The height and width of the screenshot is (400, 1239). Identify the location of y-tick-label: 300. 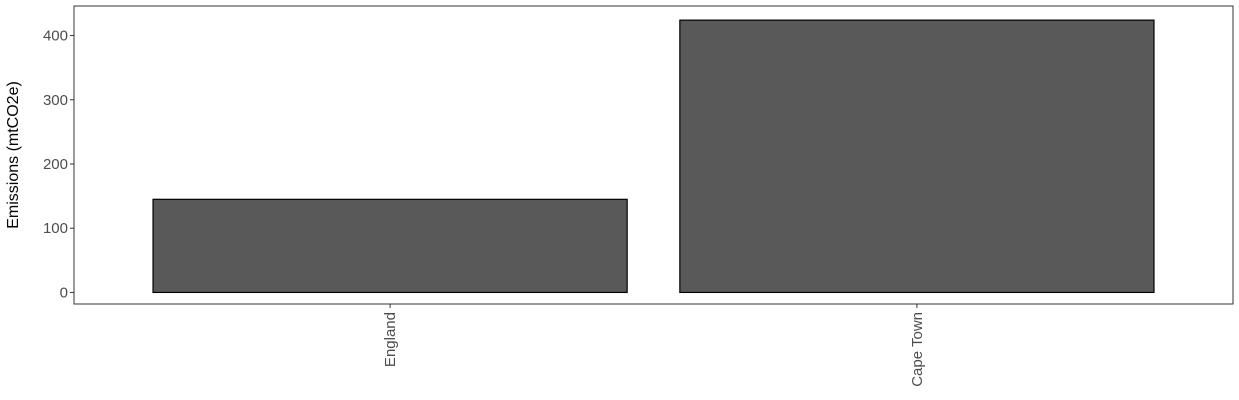
(55, 100).